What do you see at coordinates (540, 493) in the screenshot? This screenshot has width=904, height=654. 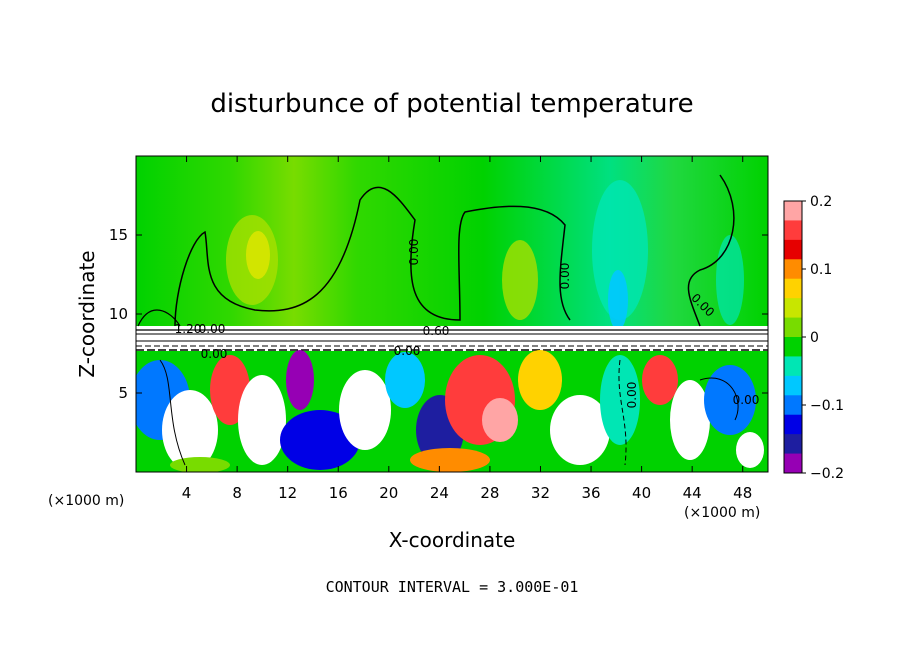 I see `x-tick-label: 32` at bounding box center [540, 493].